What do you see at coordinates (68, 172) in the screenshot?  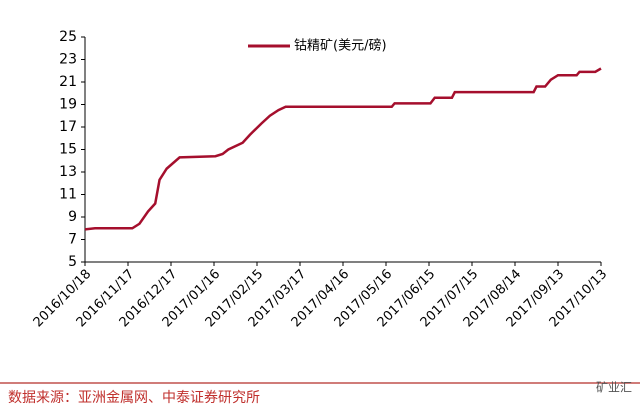 I see `y-tick-label: 13` at bounding box center [68, 172].